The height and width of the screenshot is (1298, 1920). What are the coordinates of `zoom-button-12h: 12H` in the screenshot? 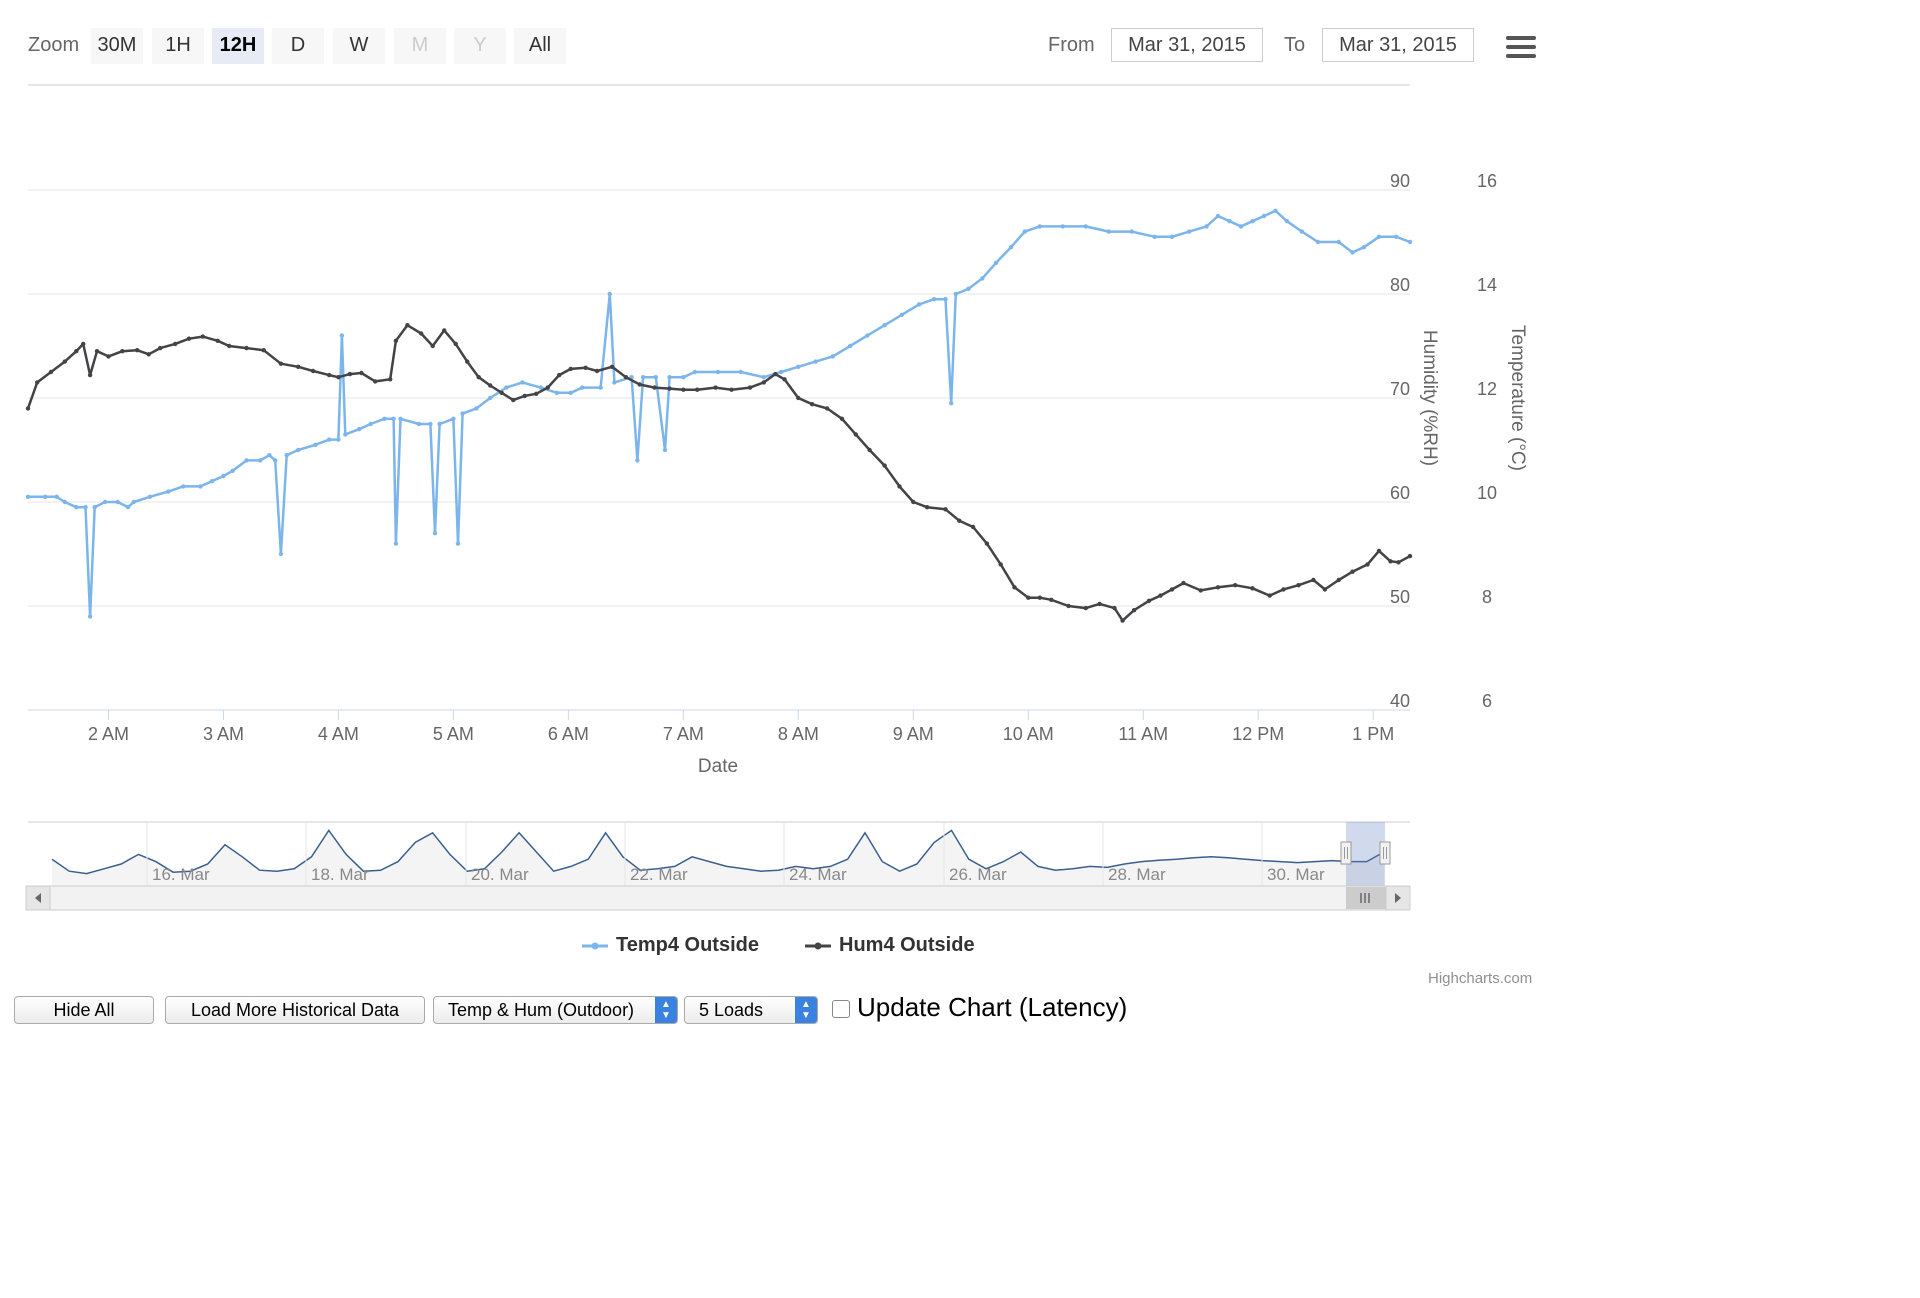 It's located at (238, 46).